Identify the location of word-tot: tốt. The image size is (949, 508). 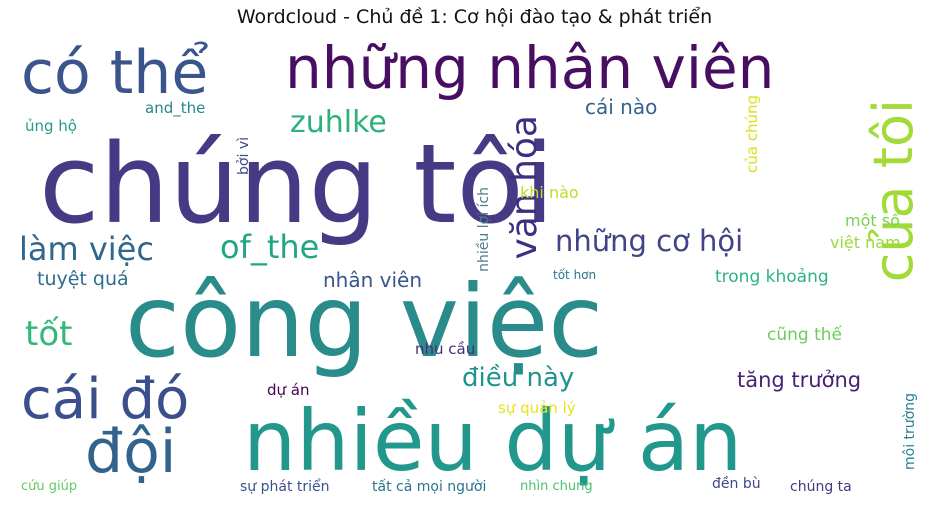
(49, 334).